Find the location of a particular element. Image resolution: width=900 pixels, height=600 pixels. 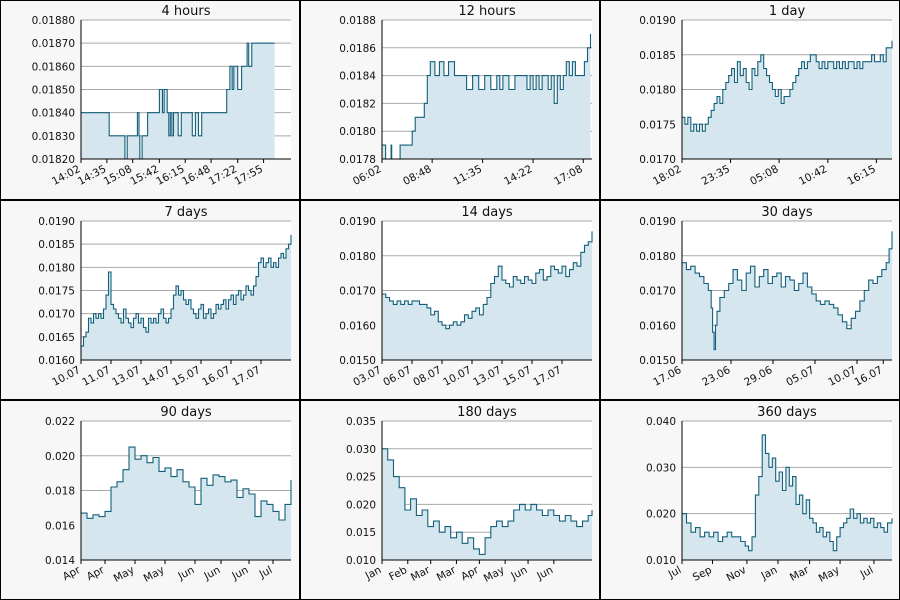

y-tick-label: 0.01830 is located at coordinates (53, 137).